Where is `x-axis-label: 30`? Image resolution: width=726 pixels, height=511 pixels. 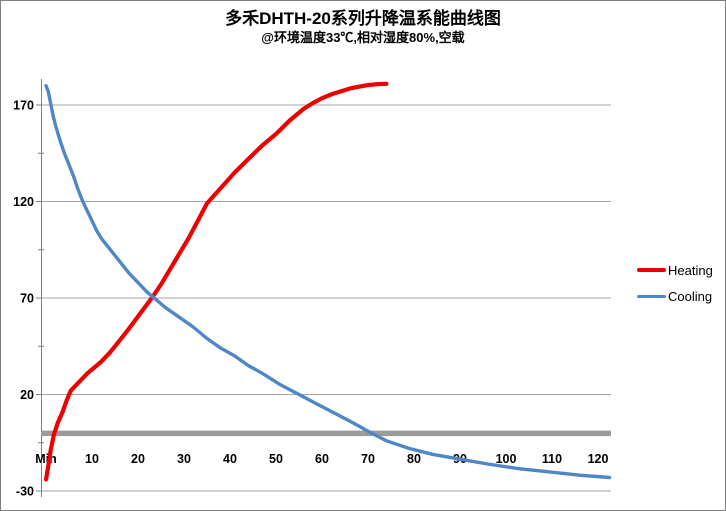 x-axis-label: 30 is located at coordinates (184, 459).